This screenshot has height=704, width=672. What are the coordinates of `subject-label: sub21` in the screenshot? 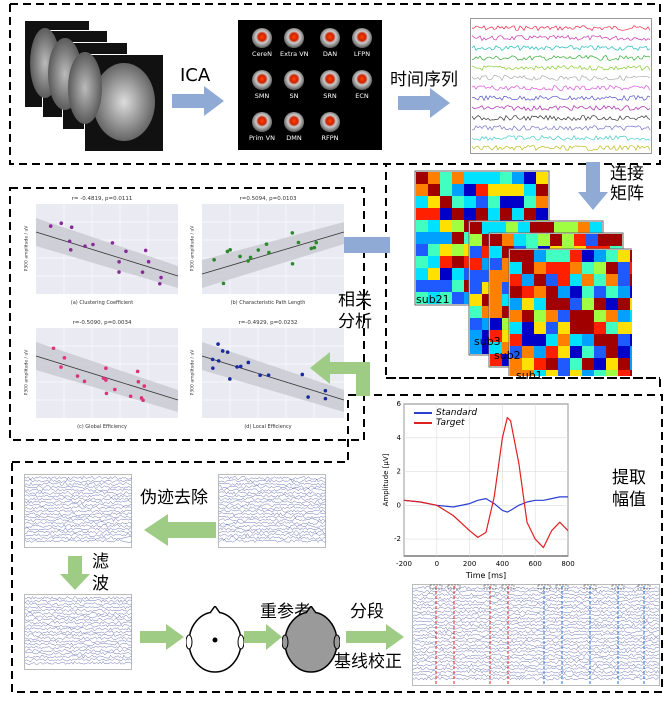 It's located at (433, 299).